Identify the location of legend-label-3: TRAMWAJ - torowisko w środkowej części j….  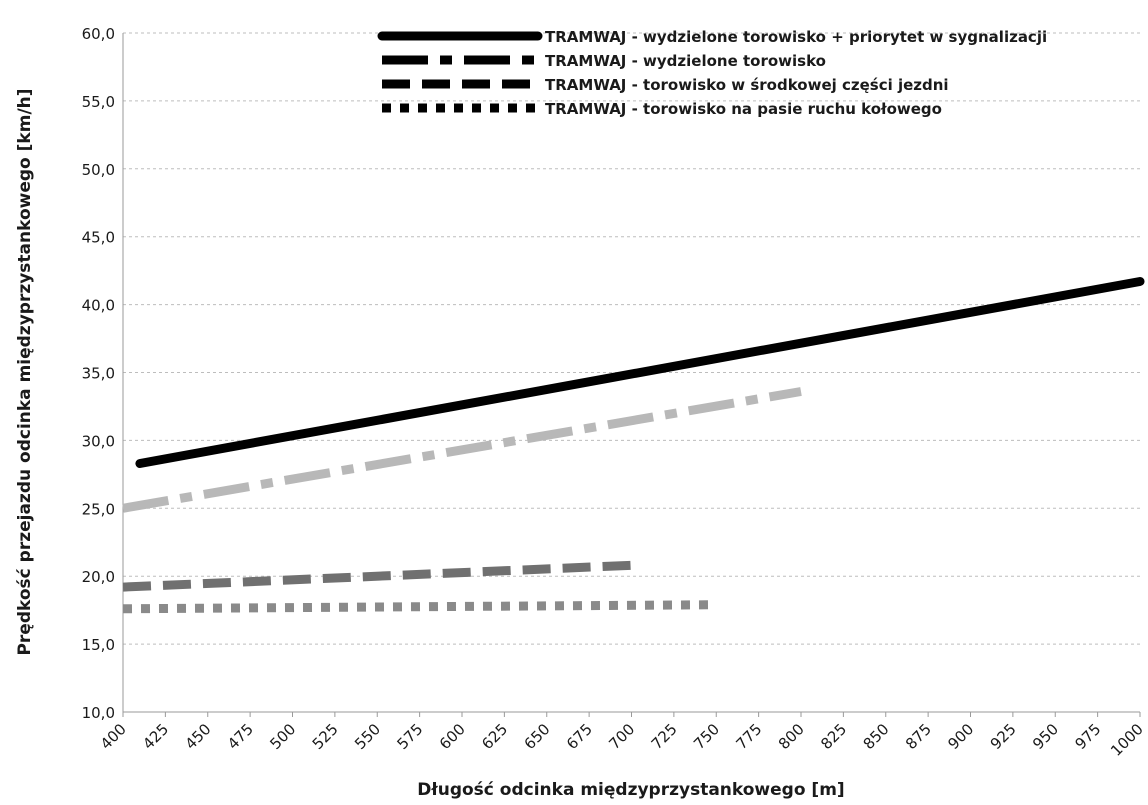
(747, 85).